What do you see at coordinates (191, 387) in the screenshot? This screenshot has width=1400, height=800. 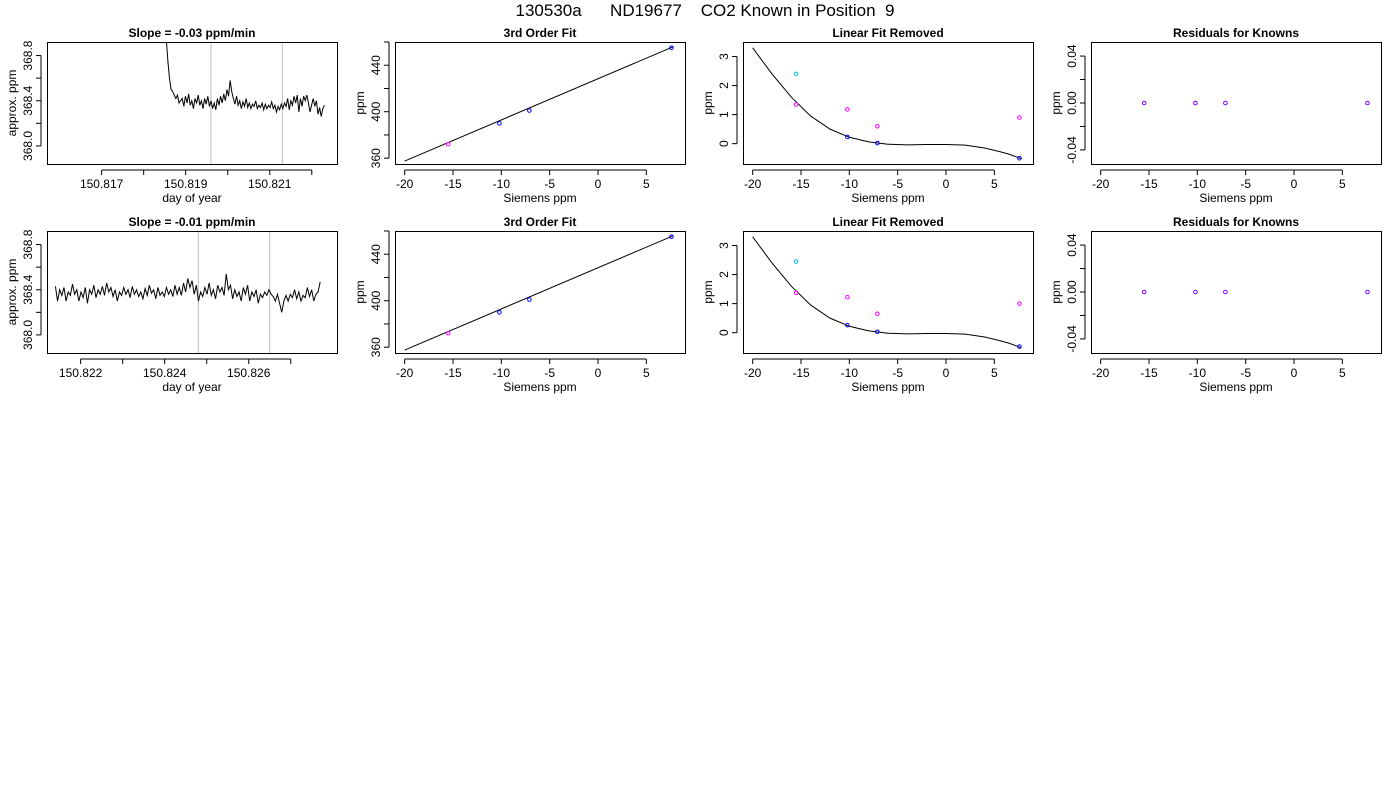 I see `x-axis-label: day of year` at bounding box center [191, 387].